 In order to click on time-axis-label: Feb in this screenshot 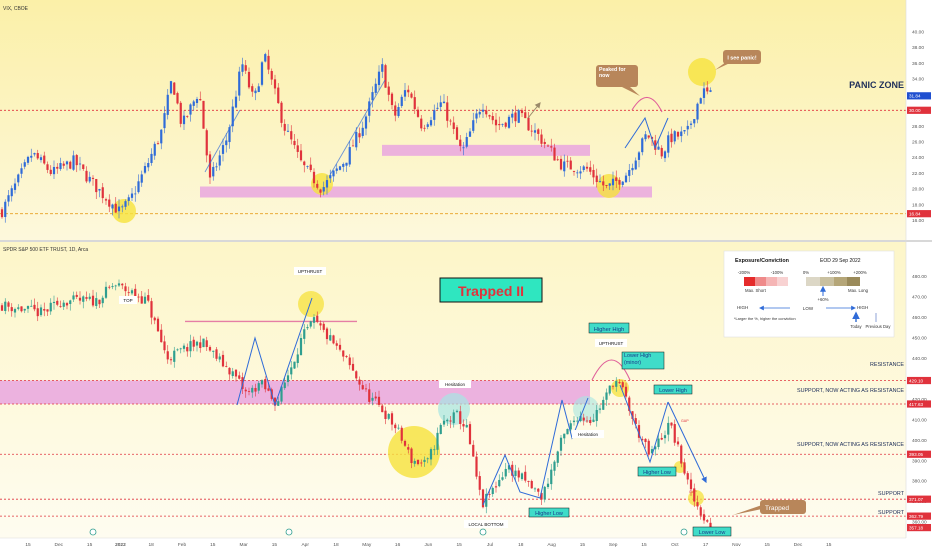, I will do `click(182, 545)`.